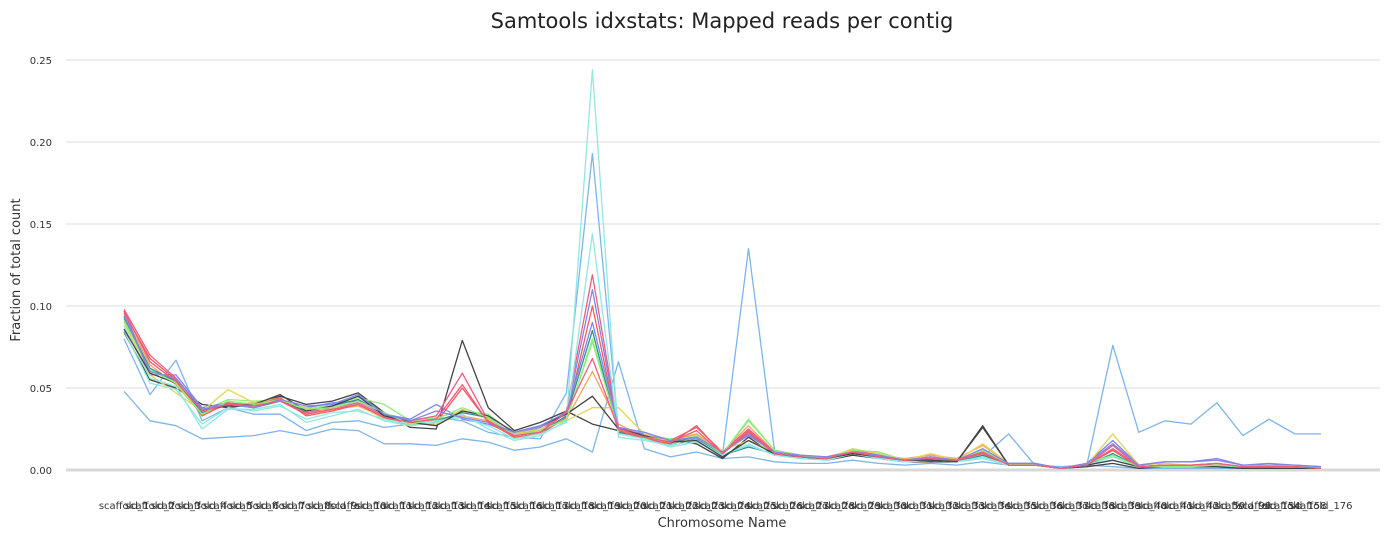 The width and height of the screenshot is (1389, 540). I want to click on y-tick-label: 0.15, so click(41, 225).